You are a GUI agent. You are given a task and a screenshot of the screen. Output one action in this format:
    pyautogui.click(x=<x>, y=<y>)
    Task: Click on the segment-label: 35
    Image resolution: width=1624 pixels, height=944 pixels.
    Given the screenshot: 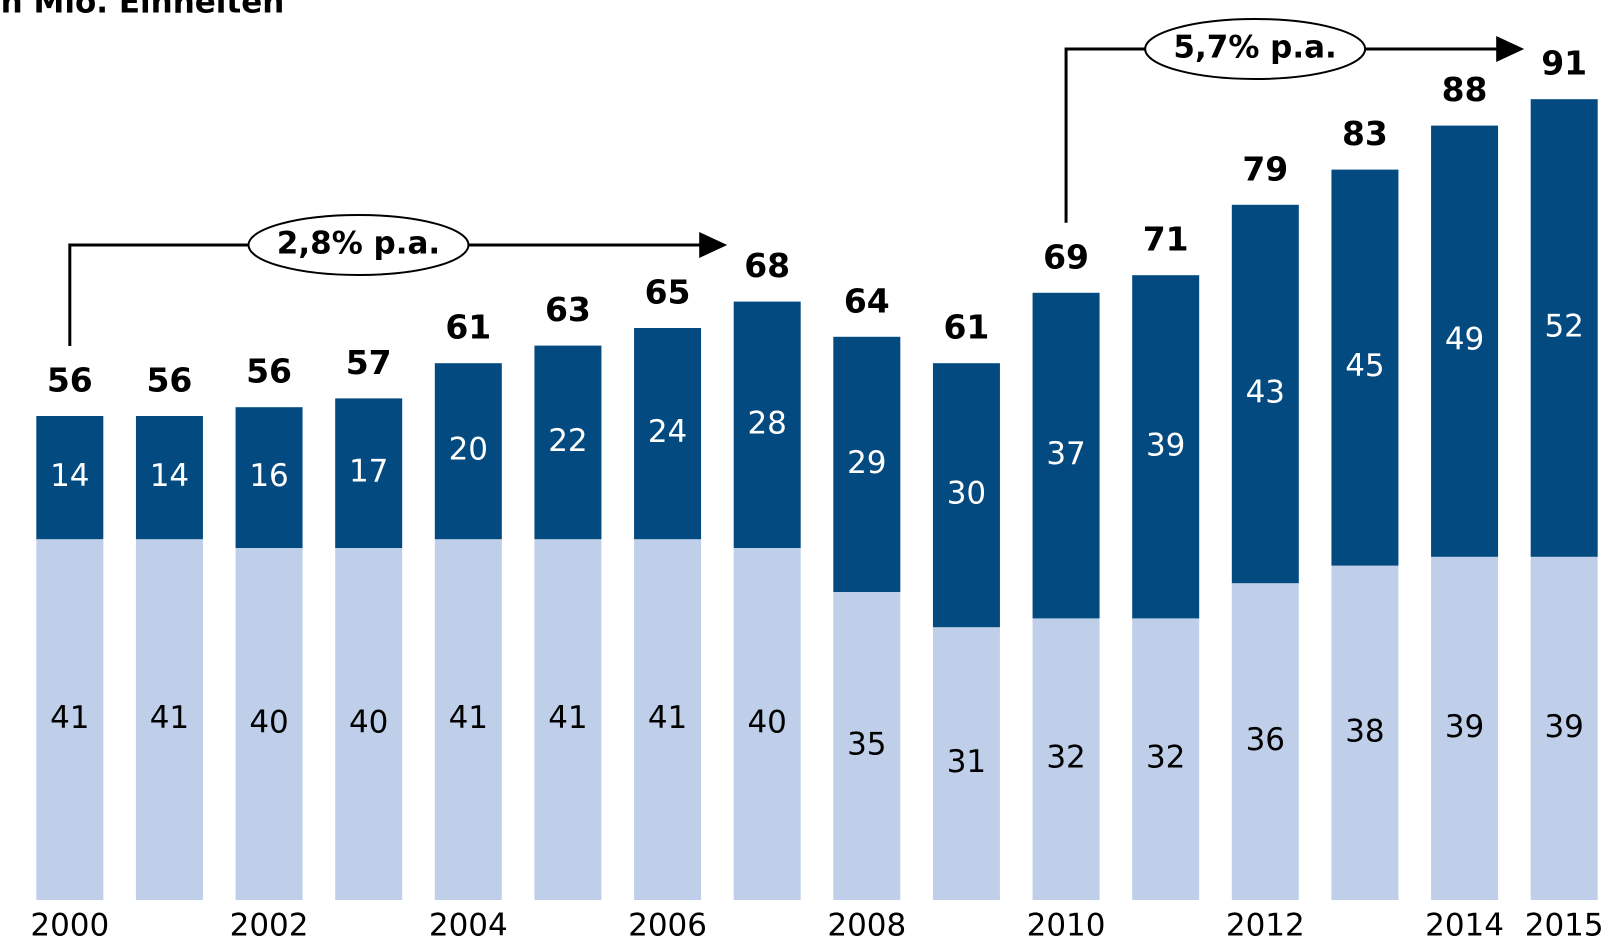 What is the action you would take?
    pyautogui.click(x=866, y=745)
    